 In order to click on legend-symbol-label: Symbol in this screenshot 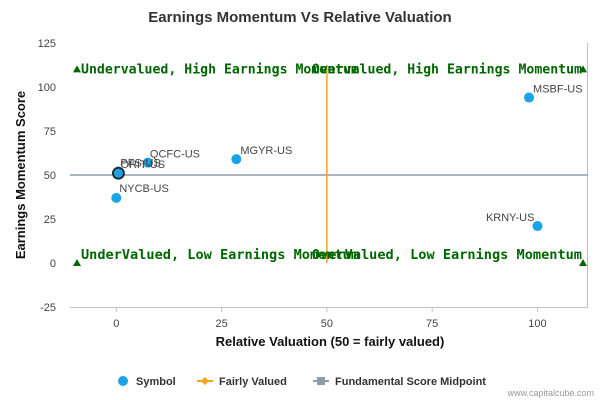, I will do `click(156, 382)`.